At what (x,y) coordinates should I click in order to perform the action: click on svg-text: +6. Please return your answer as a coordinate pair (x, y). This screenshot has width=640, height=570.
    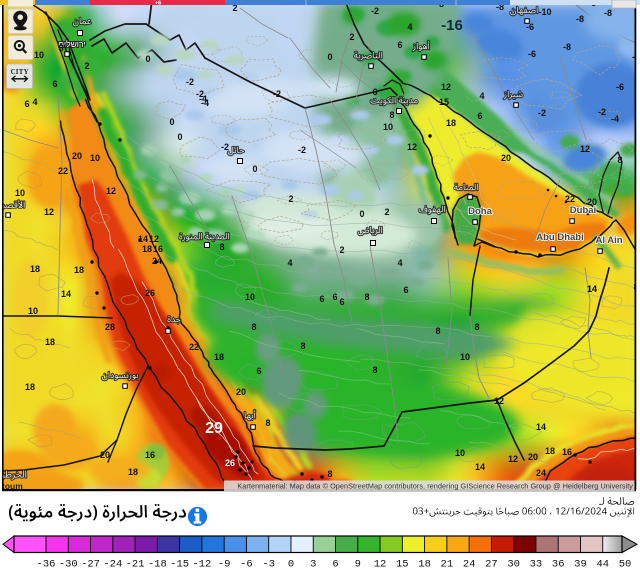
    Looking at the image, I should click on (158, 4).